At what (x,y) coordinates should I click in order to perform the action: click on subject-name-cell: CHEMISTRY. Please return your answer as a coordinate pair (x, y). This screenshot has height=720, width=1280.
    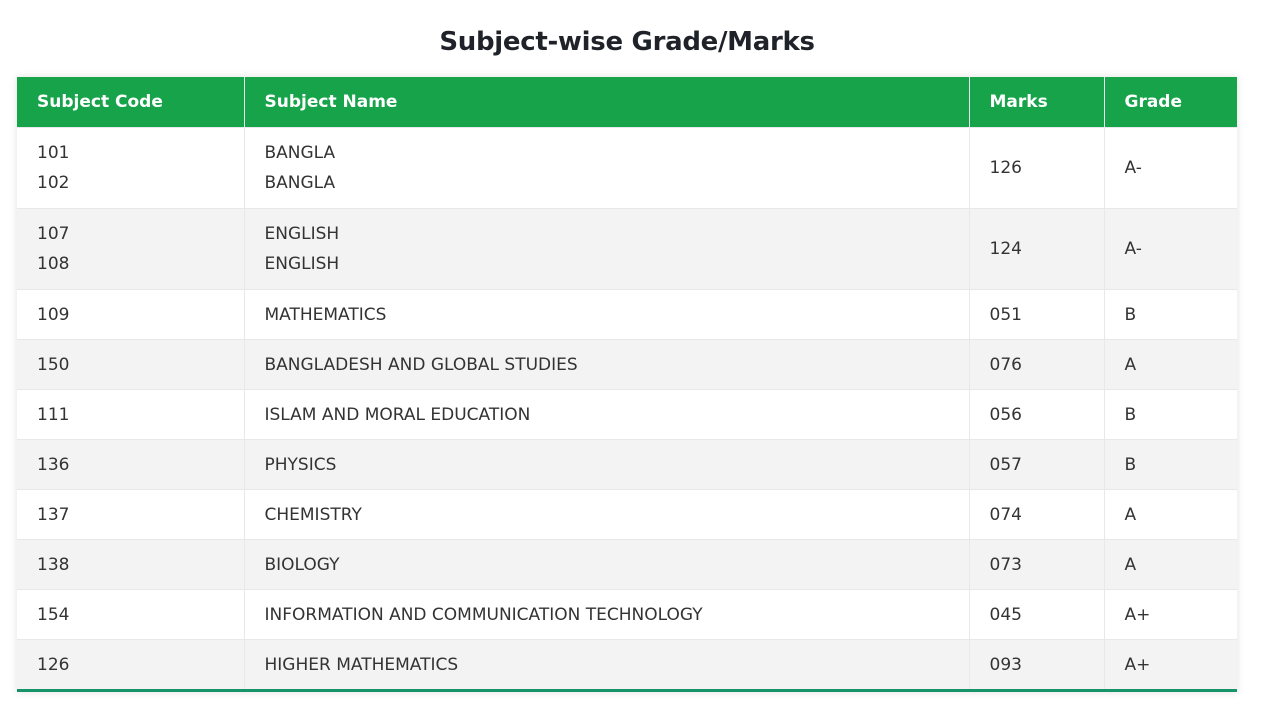
    Looking at the image, I should click on (606, 514).